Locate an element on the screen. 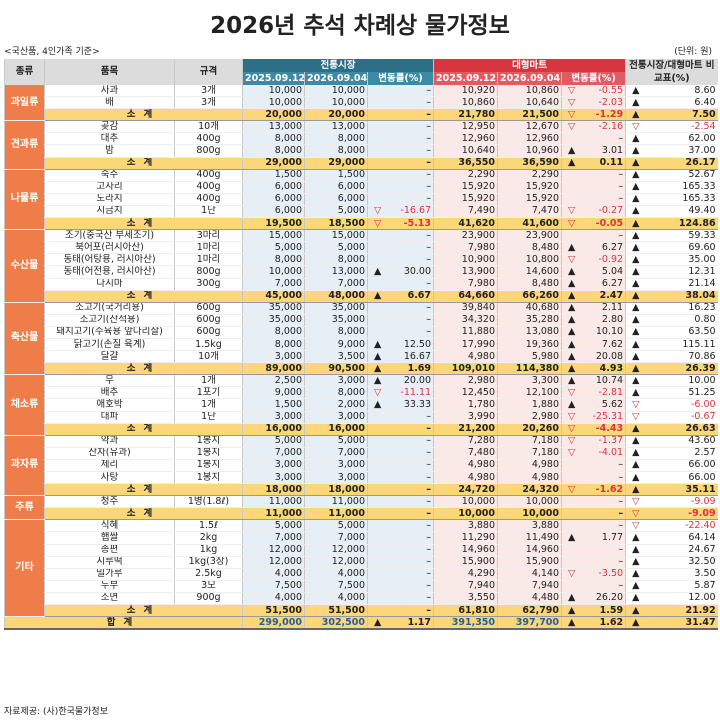  mart-price-2025: 12,960 is located at coordinates (465, 139).